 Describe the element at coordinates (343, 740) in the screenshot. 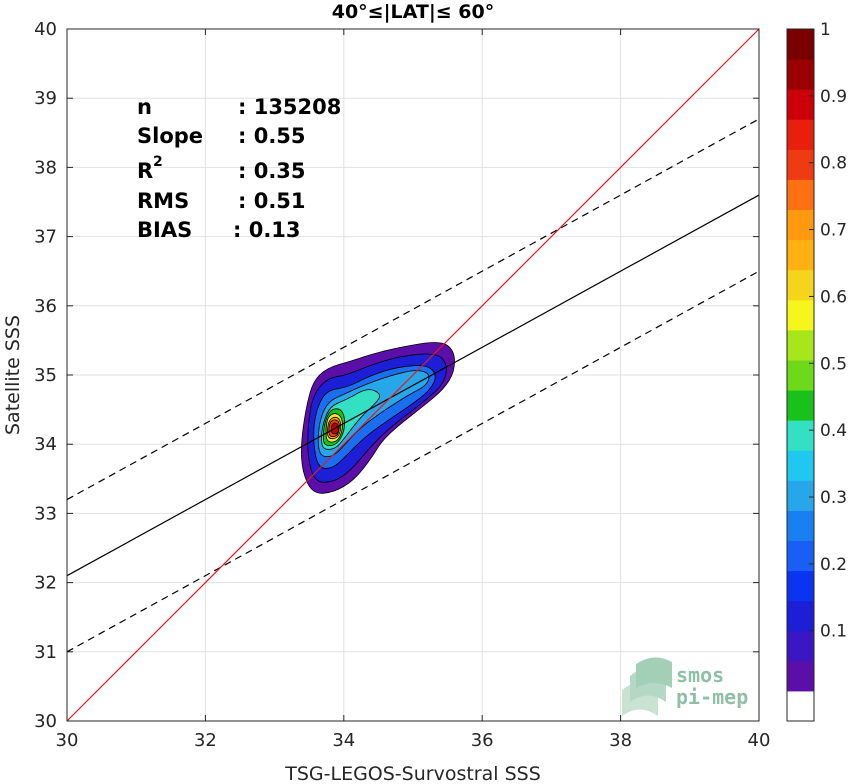

I see `x-tick-label: 34` at that location.